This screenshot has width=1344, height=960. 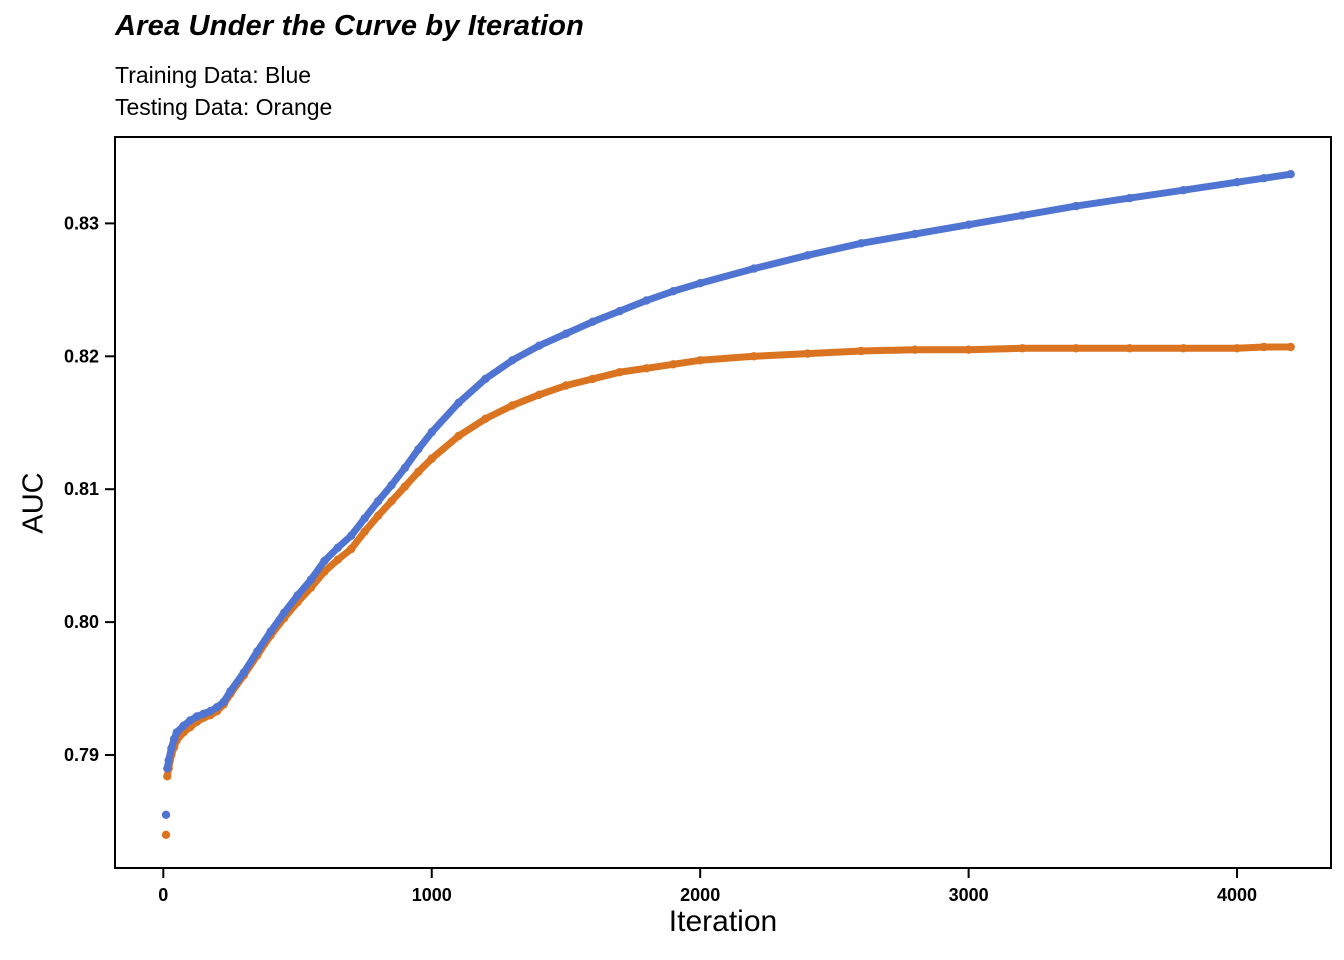 I want to click on y-tick-label: 0.79, so click(x=81, y=755).